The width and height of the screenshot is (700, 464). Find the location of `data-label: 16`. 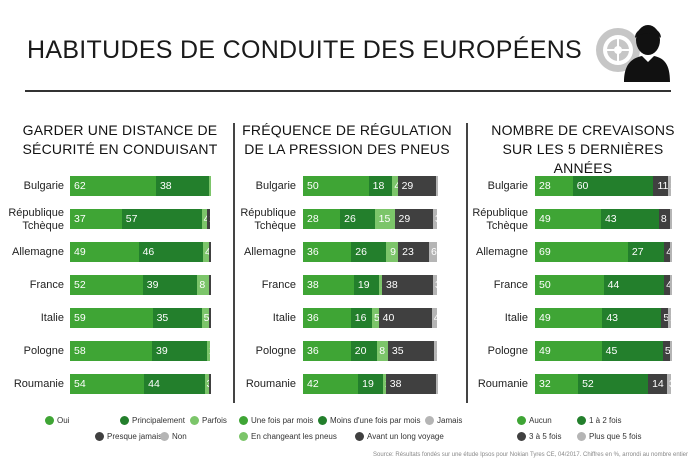

data-label: 16 is located at coordinates (360, 318).